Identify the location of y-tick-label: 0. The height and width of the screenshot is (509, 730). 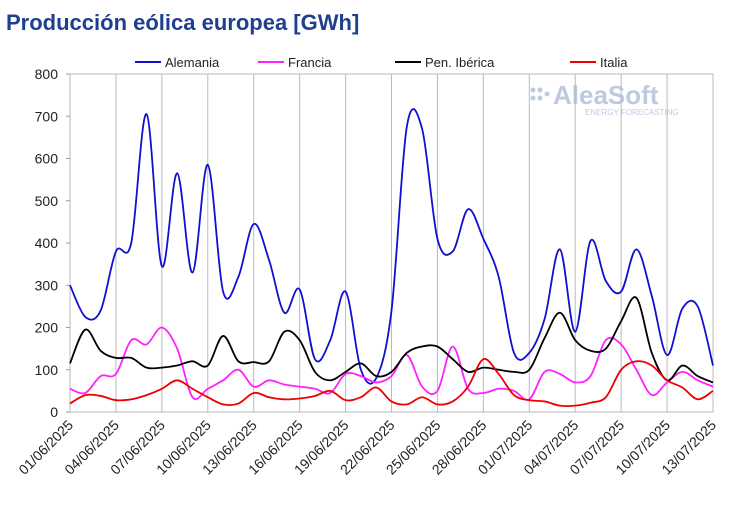
(54, 412).